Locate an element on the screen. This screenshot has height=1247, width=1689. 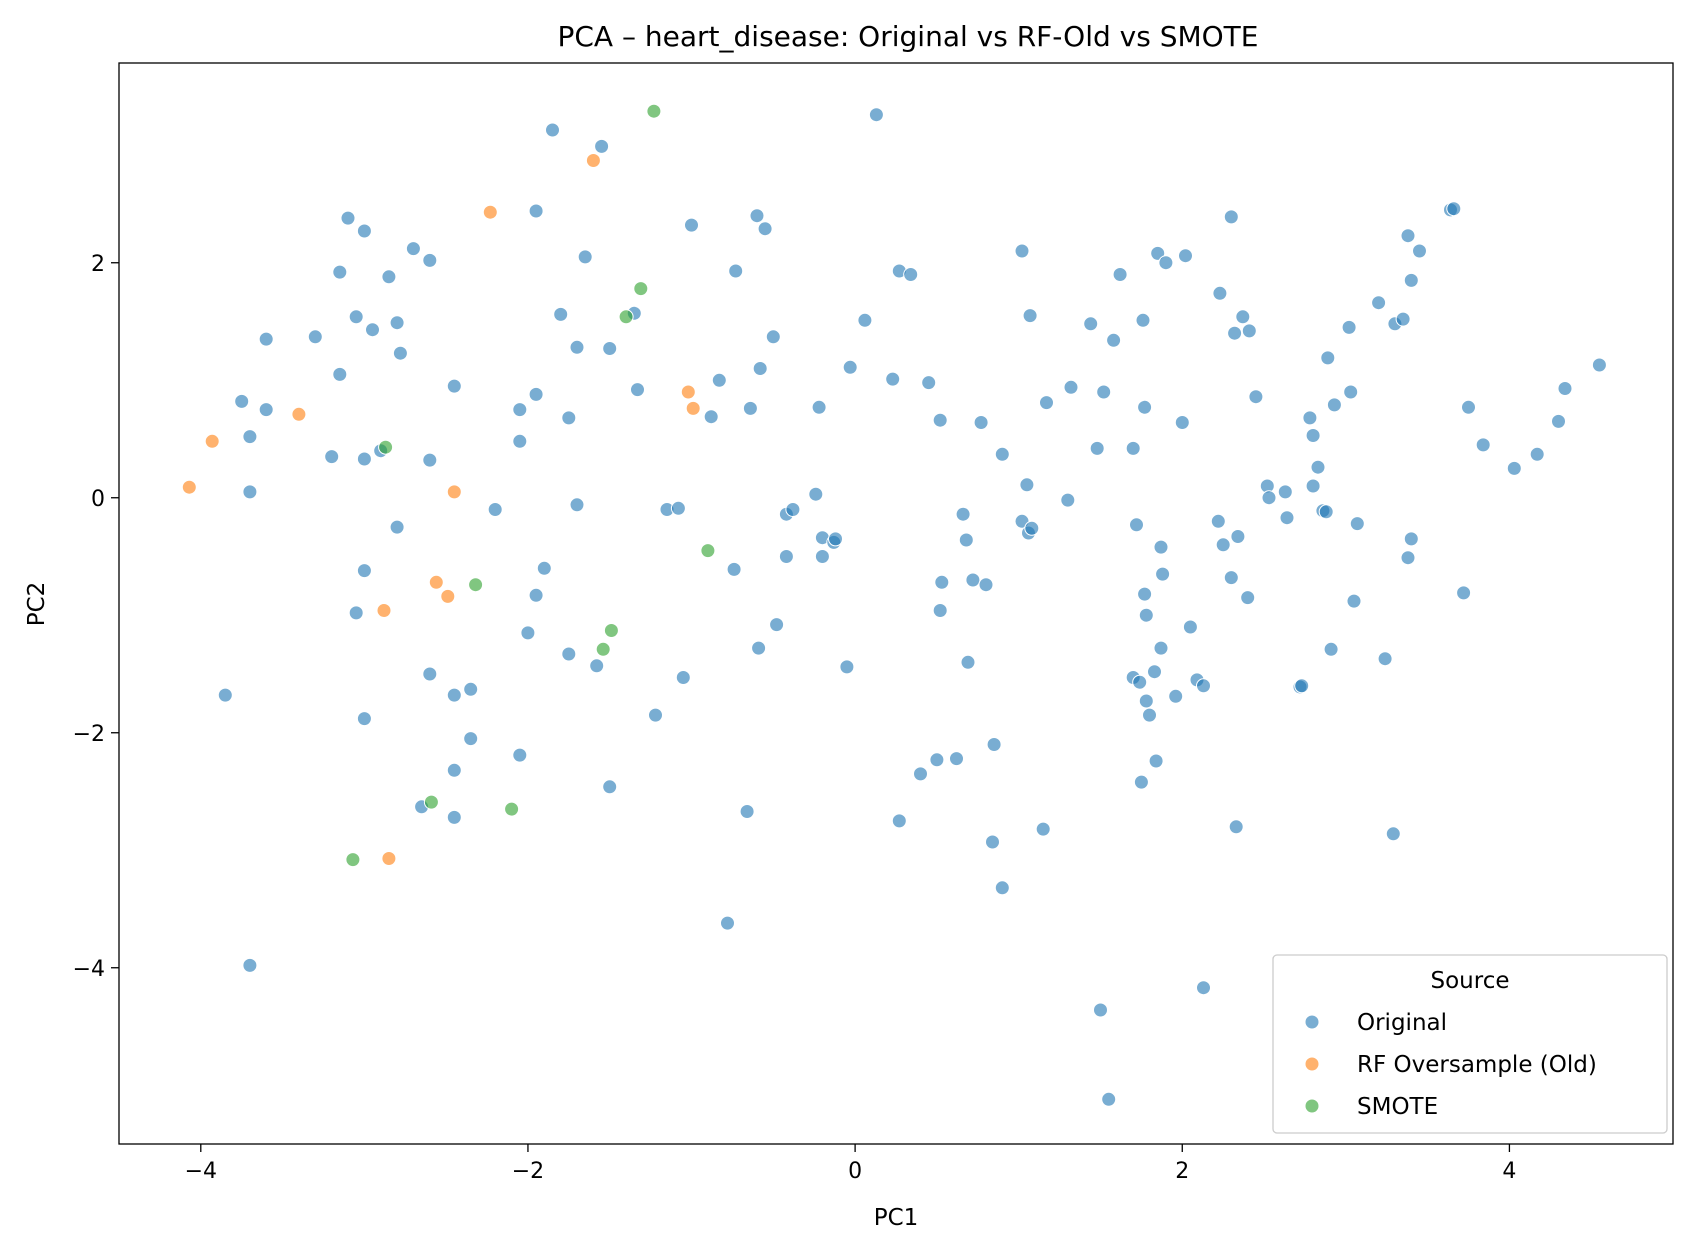
legend-marker-smote is located at coordinates (1312, 1106).